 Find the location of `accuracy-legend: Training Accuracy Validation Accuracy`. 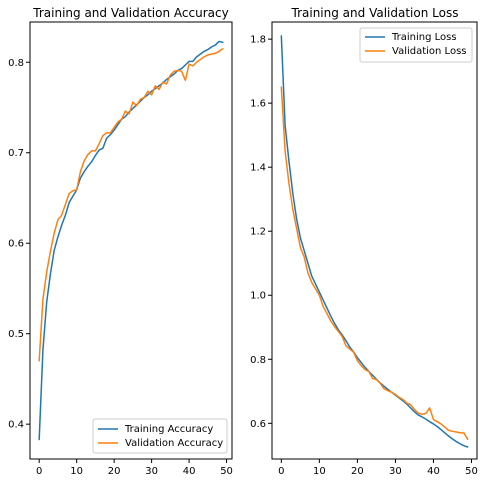

accuracy-legend: Training Accuracy Validation Accuracy is located at coordinates (160, 436).